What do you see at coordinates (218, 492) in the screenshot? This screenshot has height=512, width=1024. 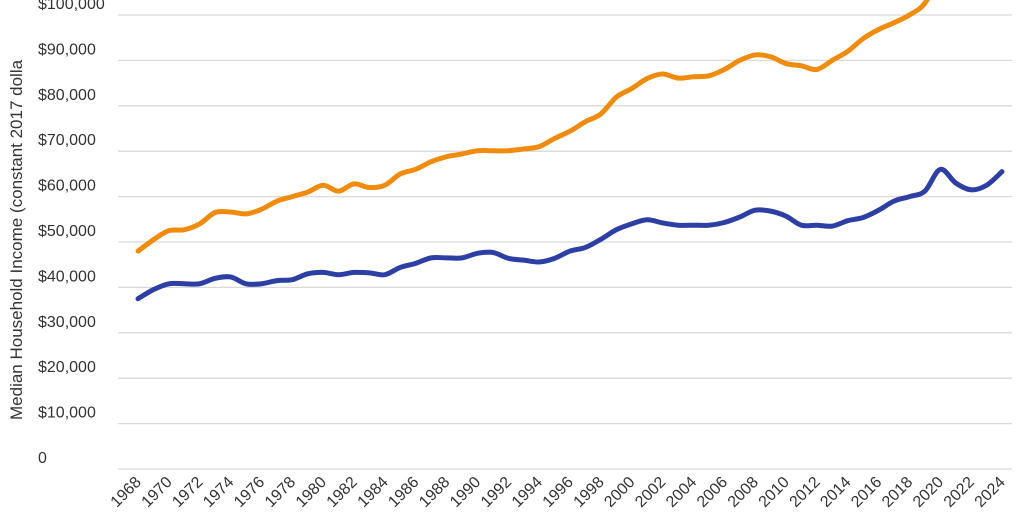 I see `x-tick-label: 1974` at bounding box center [218, 492].